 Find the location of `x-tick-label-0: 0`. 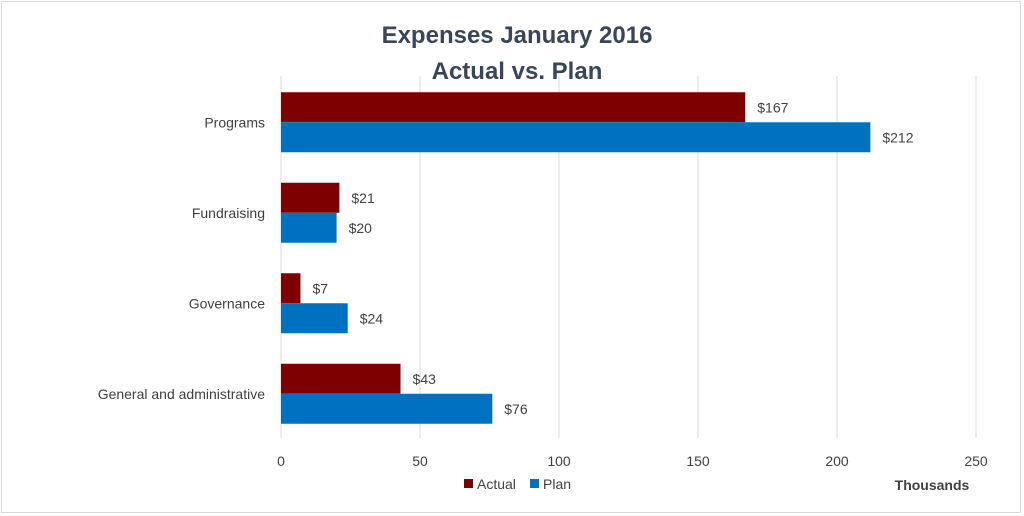

x-tick-label-0: 0 is located at coordinates (281, 461).